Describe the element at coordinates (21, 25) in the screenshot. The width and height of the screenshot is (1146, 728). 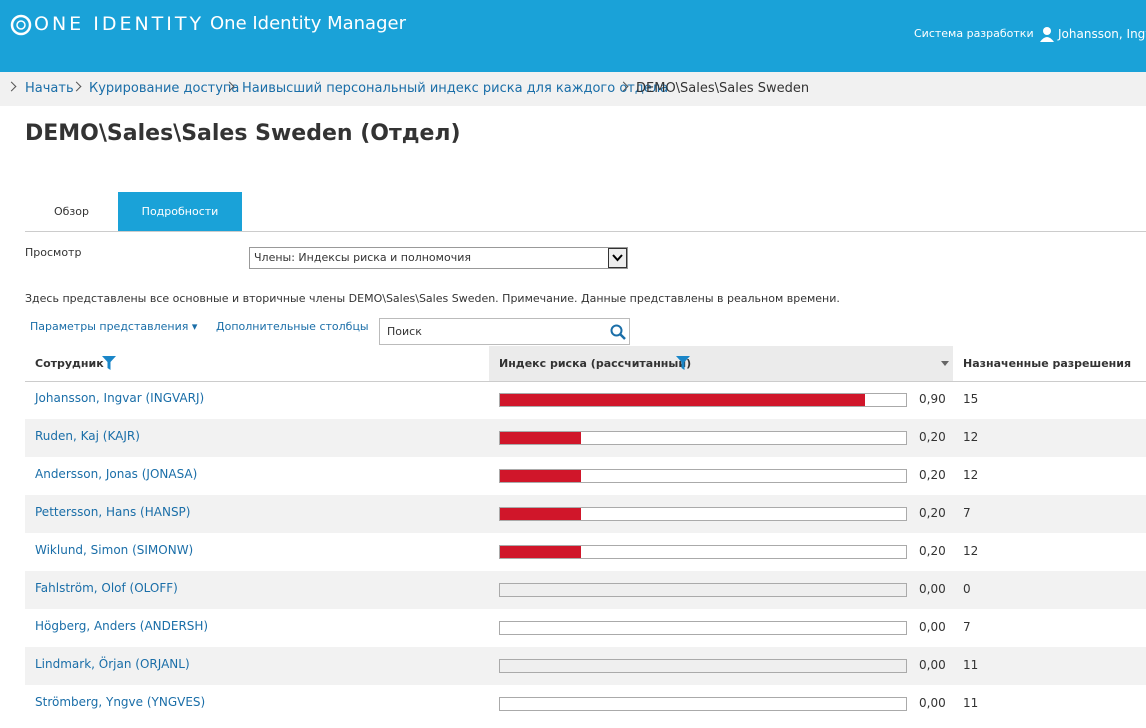
I see `logo-icon` at that location.